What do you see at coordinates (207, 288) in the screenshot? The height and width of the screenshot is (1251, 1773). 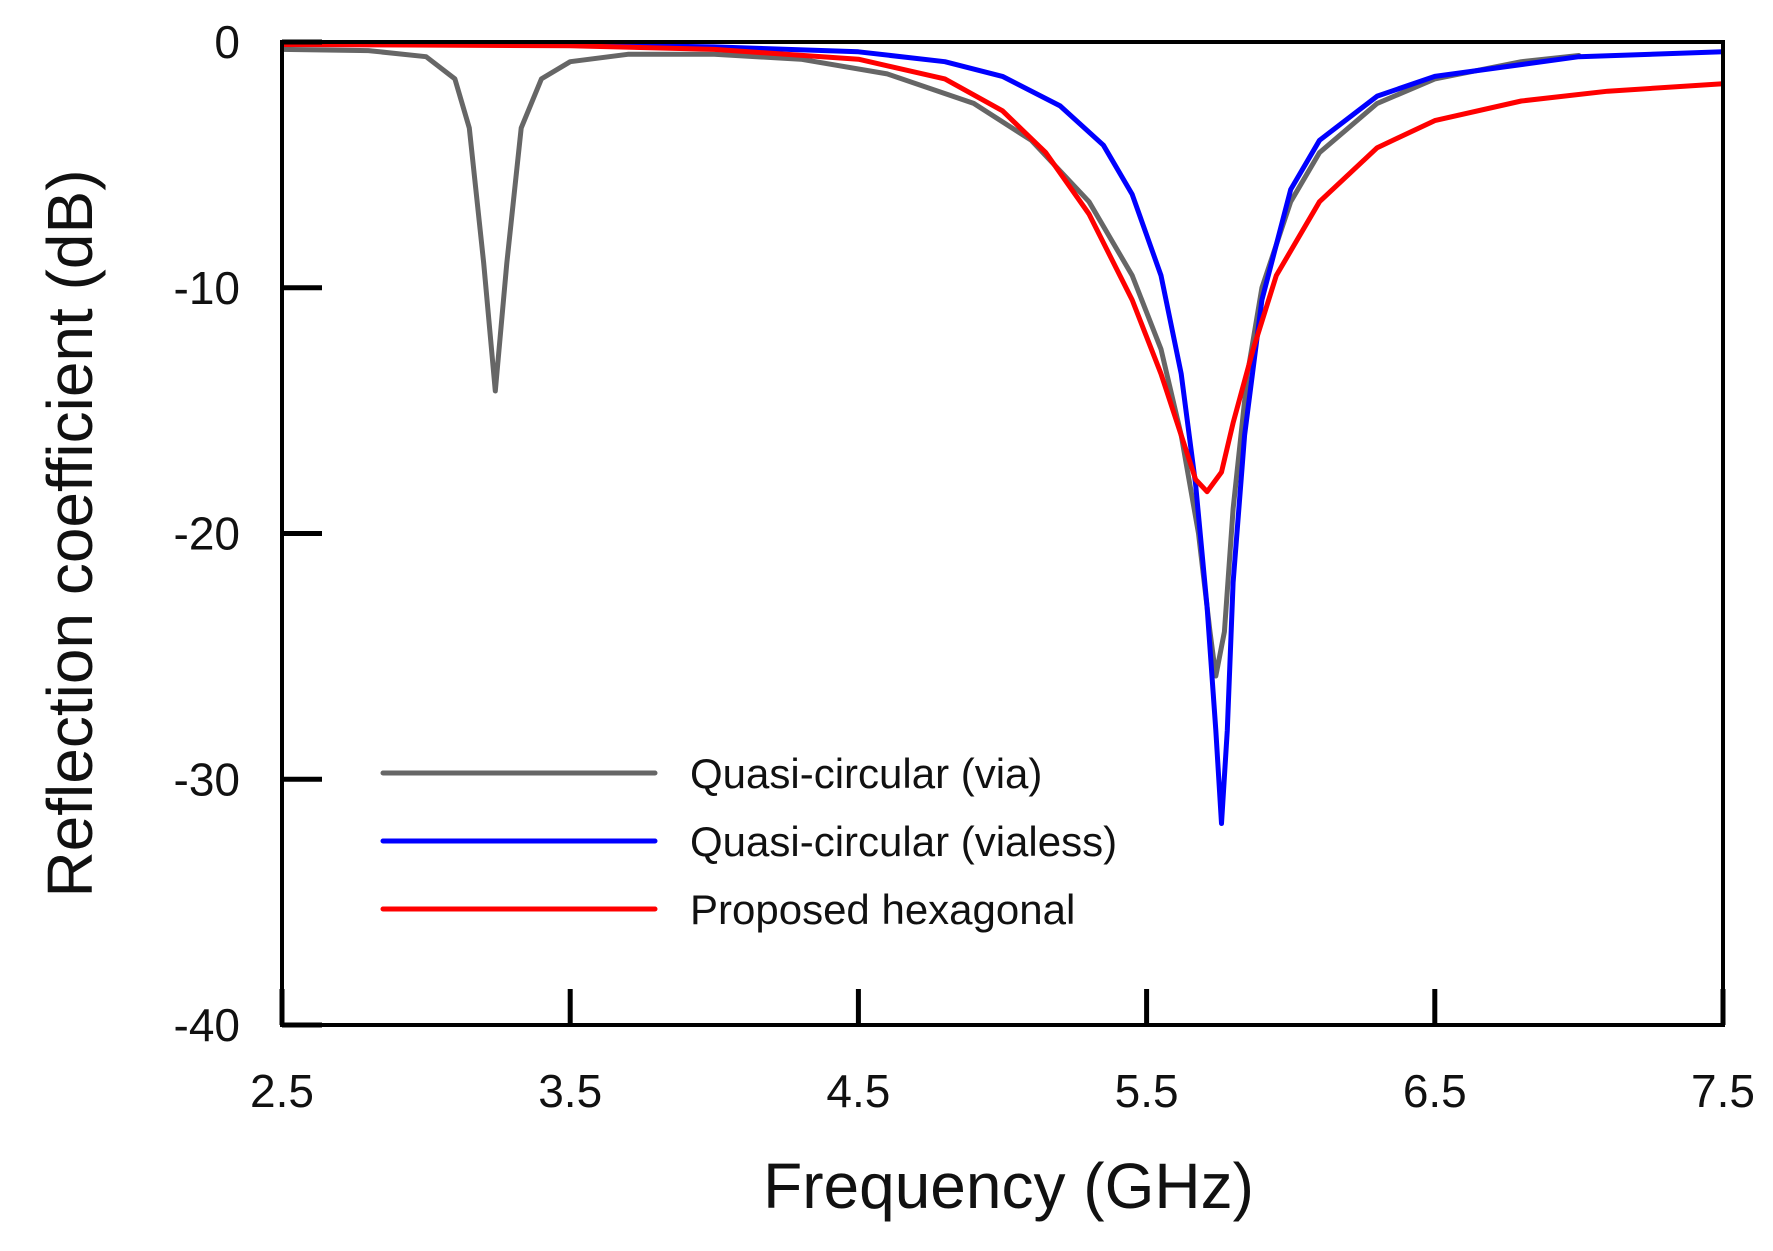 I see `y-tick-label-1: -10` at bounding box center [207, 288].